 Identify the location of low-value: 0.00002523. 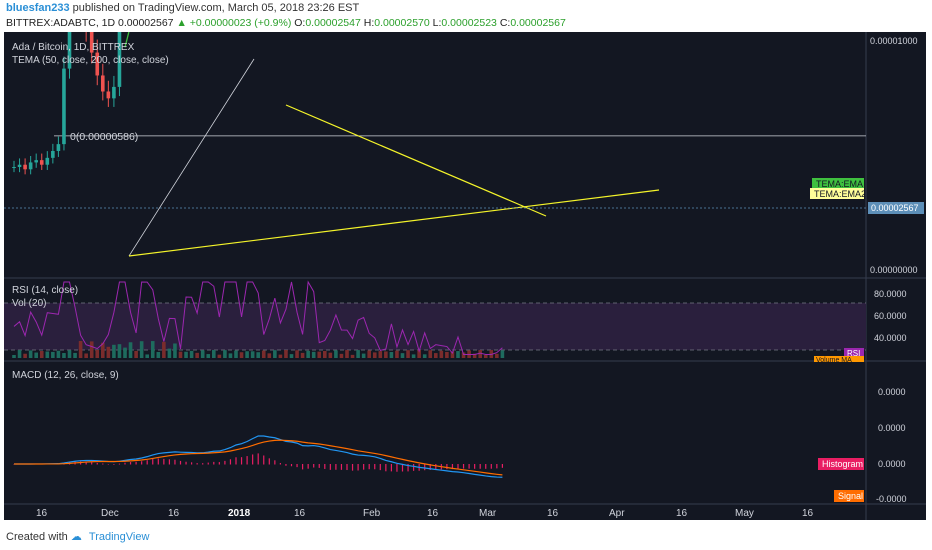
(469, 23).